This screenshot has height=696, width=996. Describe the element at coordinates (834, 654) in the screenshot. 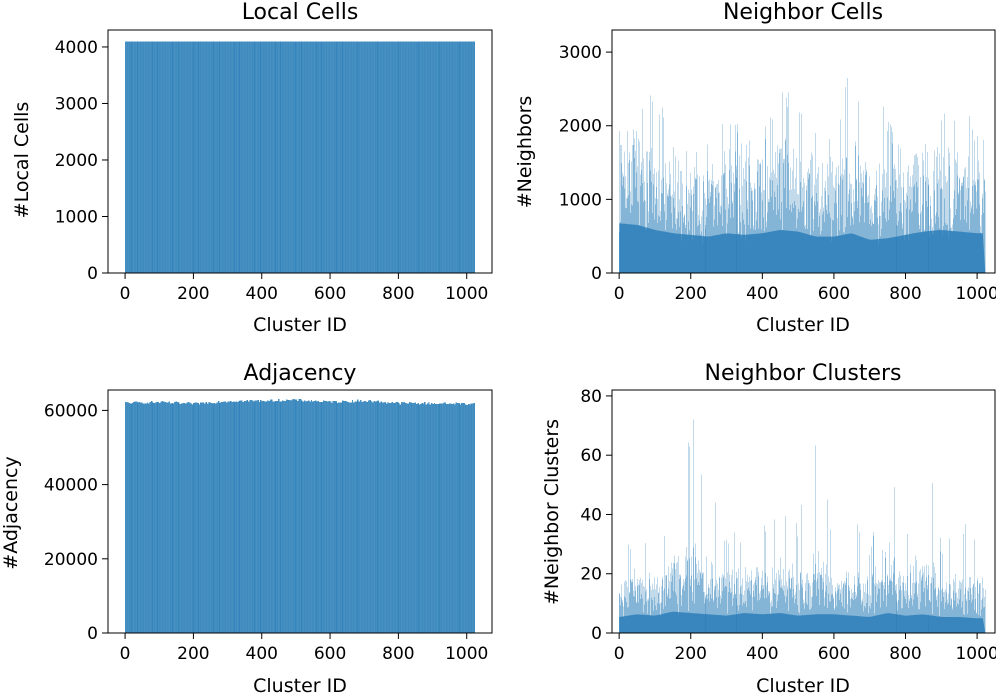

I see `x-tick-label: 600` at that location.